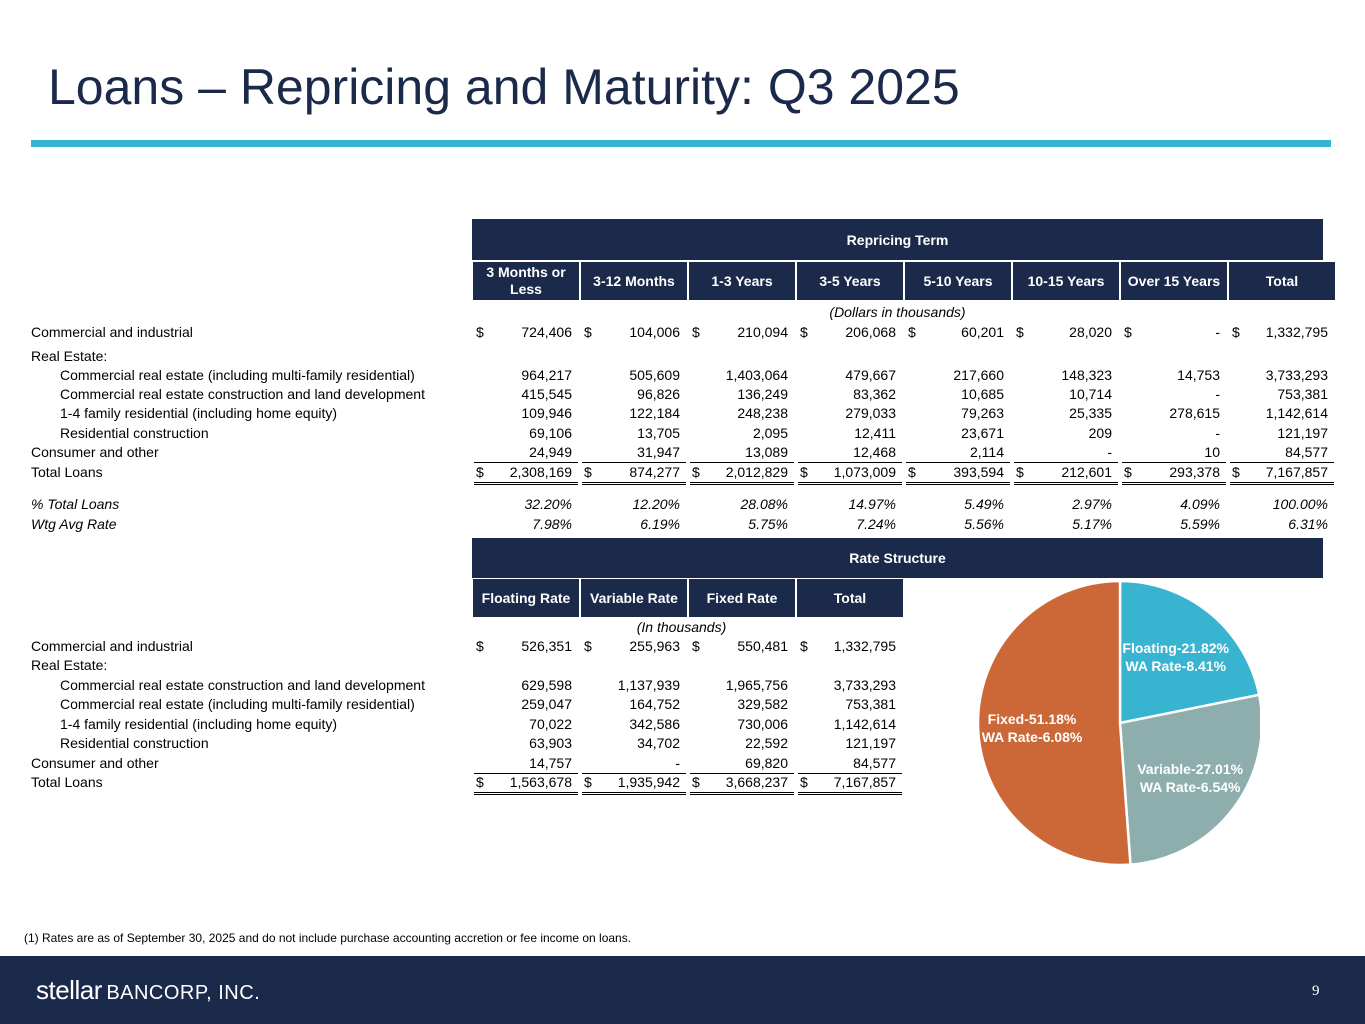 The width and height of the screenshot is (1365, 1024). Describe the element at coordinates (648, 782) in the screenshot. I see `cell-value: 1,935,942` at that location.